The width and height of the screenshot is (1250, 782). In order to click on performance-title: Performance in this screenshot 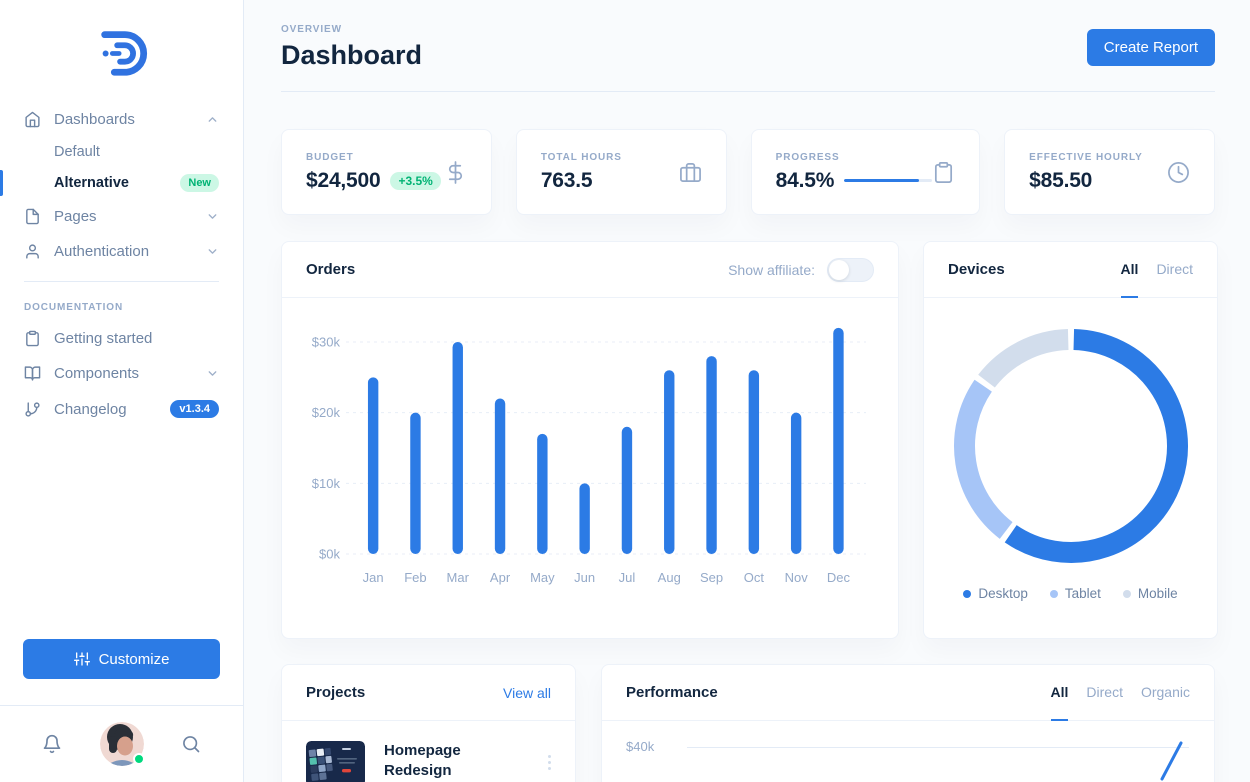, I will do `click(672, 692)`.